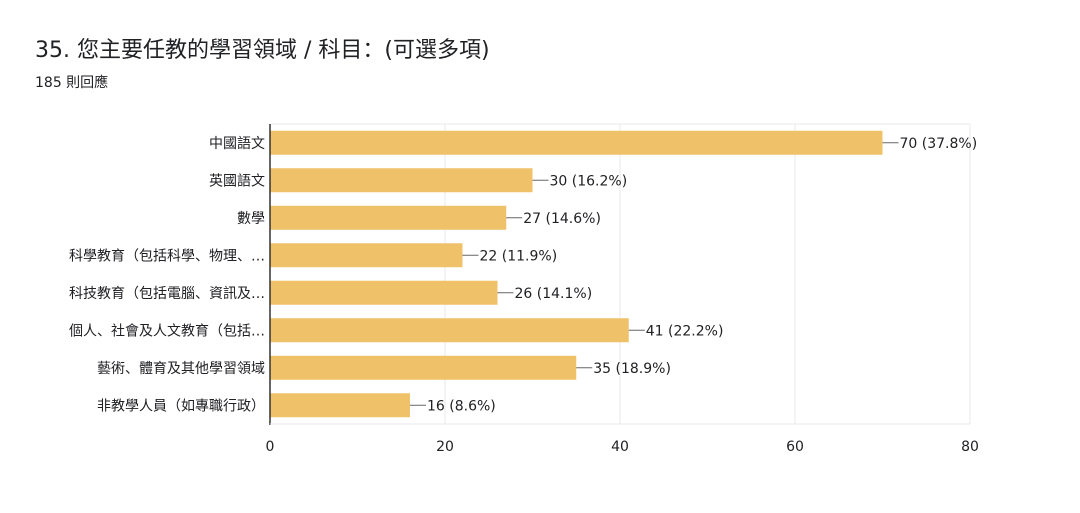 This screenshot has height=513, width=1080. What do you see at coordinates (795, 447) in the screenshot?
I see `x-tick-label: 60` at bounding box center [795, 447].